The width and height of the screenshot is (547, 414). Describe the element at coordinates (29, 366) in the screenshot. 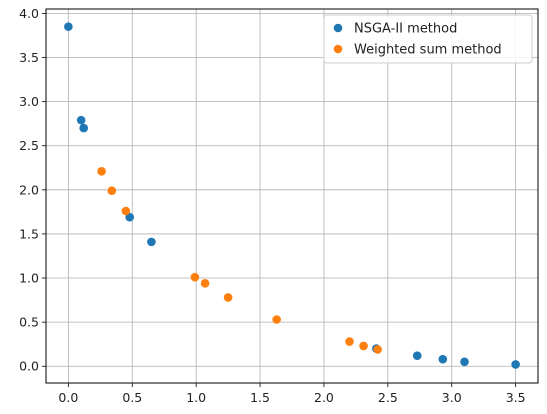

I see `y-tick-label: 0.0` at that location.